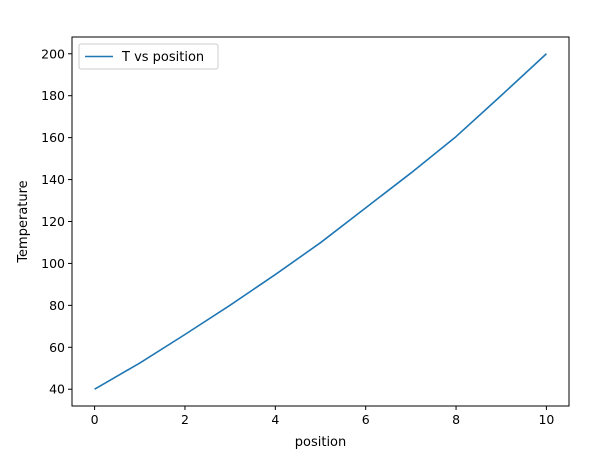 The image size is (607, 453). Describe the element at coordinates (321, 442) in the screenshot. I see `x-axis-label: position` at that location.